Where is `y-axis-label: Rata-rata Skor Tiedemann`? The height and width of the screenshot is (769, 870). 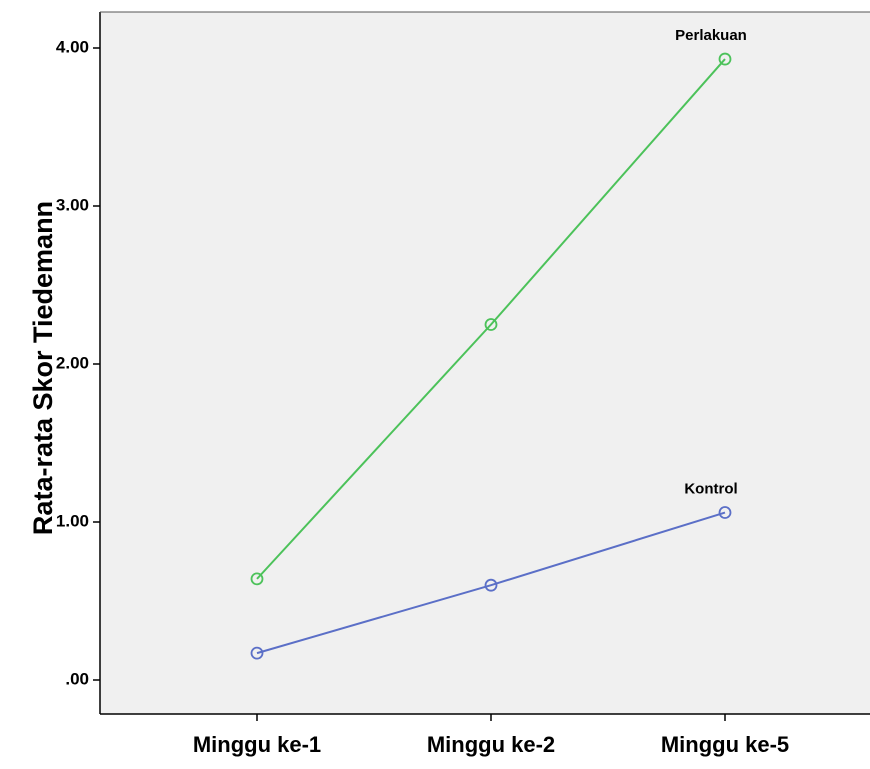
y-axis-label: Rata-rata Skor Tiedemann is located at coordinates (43, 368).